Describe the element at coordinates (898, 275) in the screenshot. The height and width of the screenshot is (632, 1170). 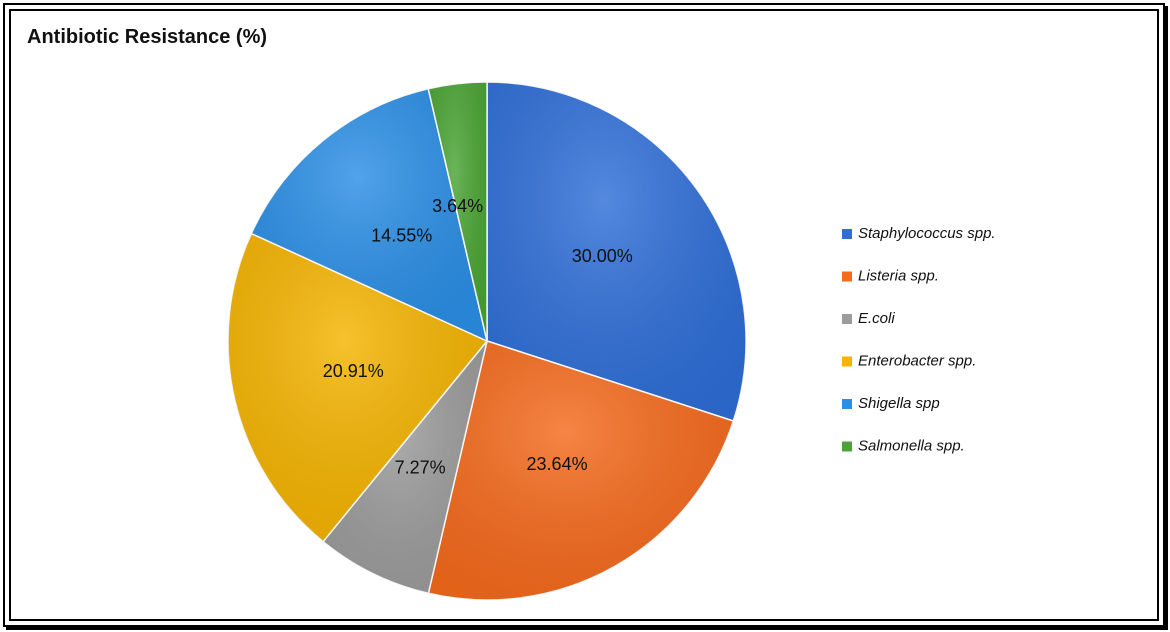
I see `legend-label-listeria-spp: Listeria spp.` at that location.